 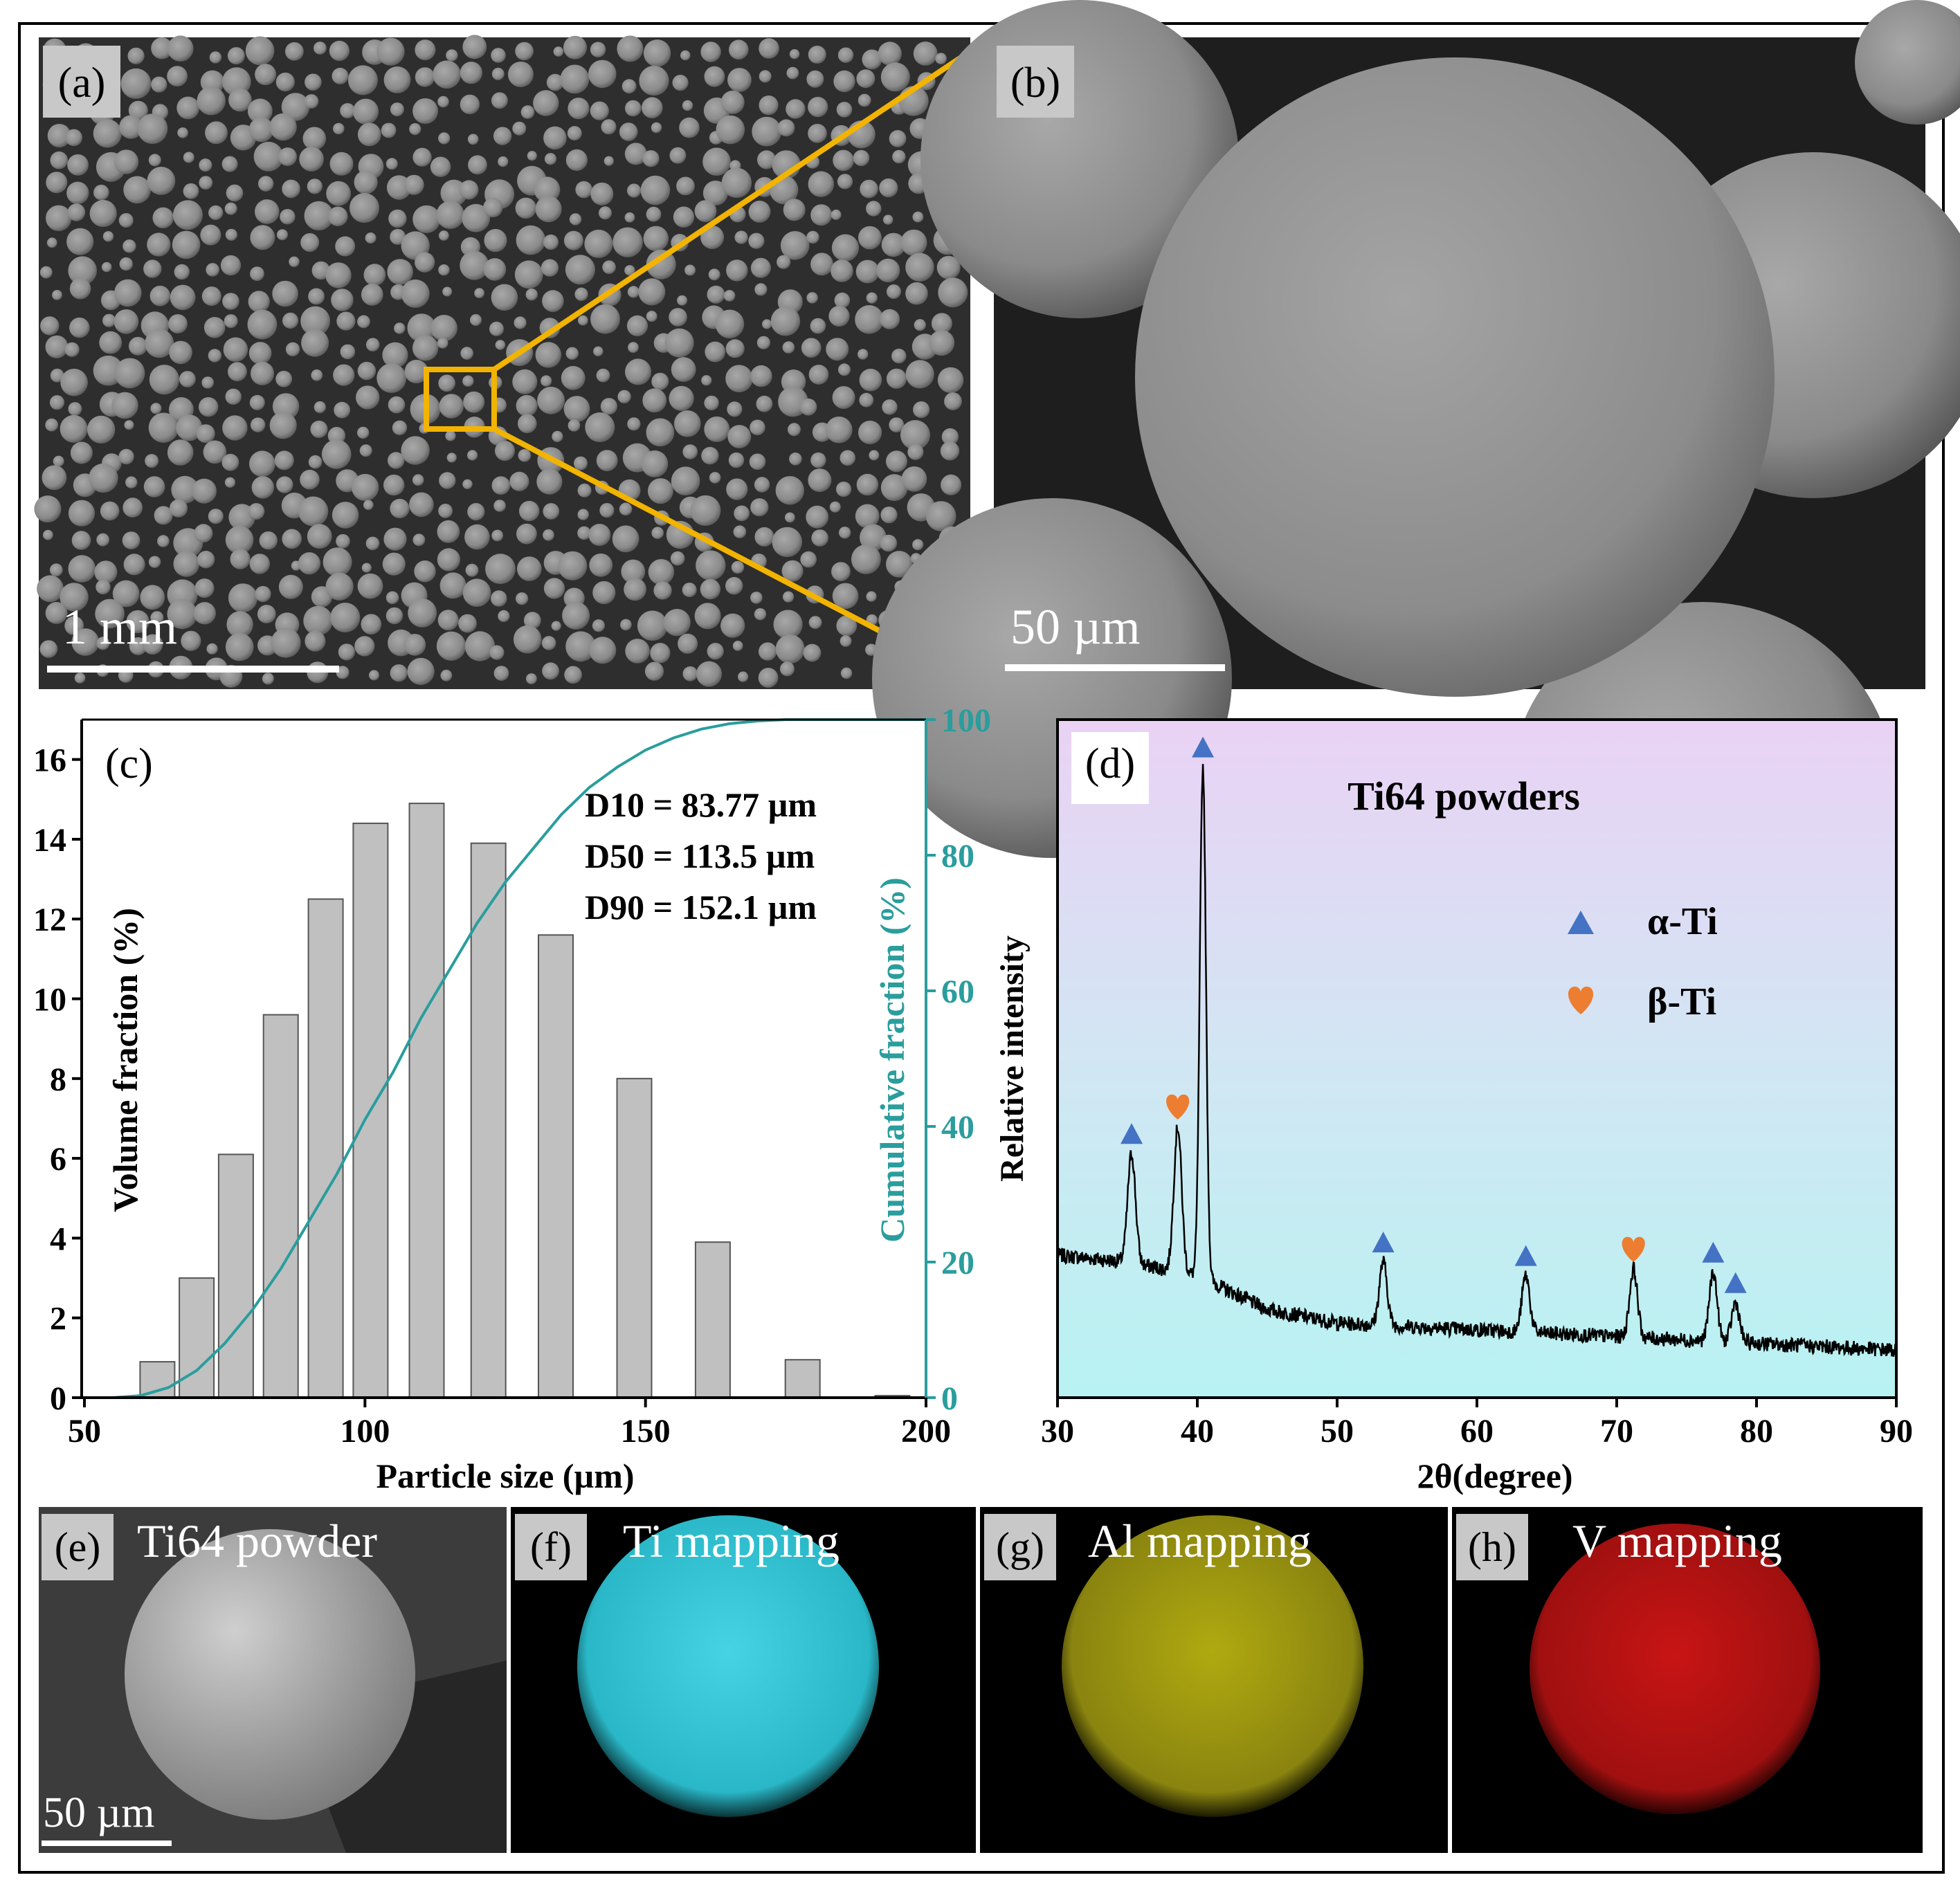 What do you see at coordinates (58, 1398) in the screenshot?
I see `y-tick-label: 0` at bounding box center [58, 1398].